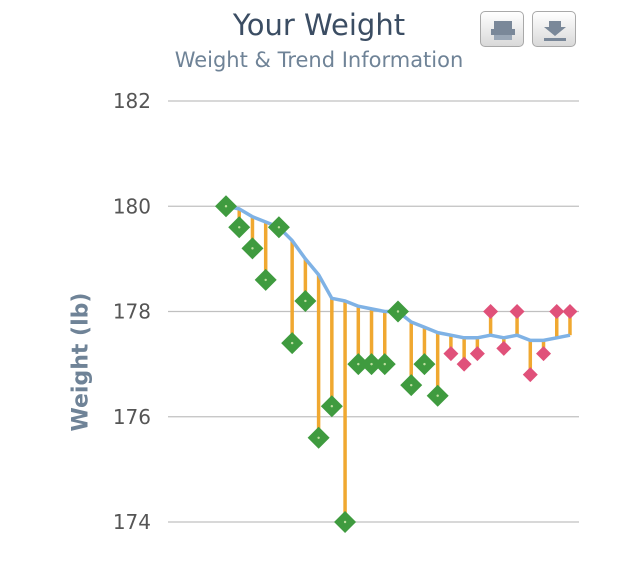 This screenshot has height=563, width=638. I want to click on chart-title: Your Weight, so click(319, 25).